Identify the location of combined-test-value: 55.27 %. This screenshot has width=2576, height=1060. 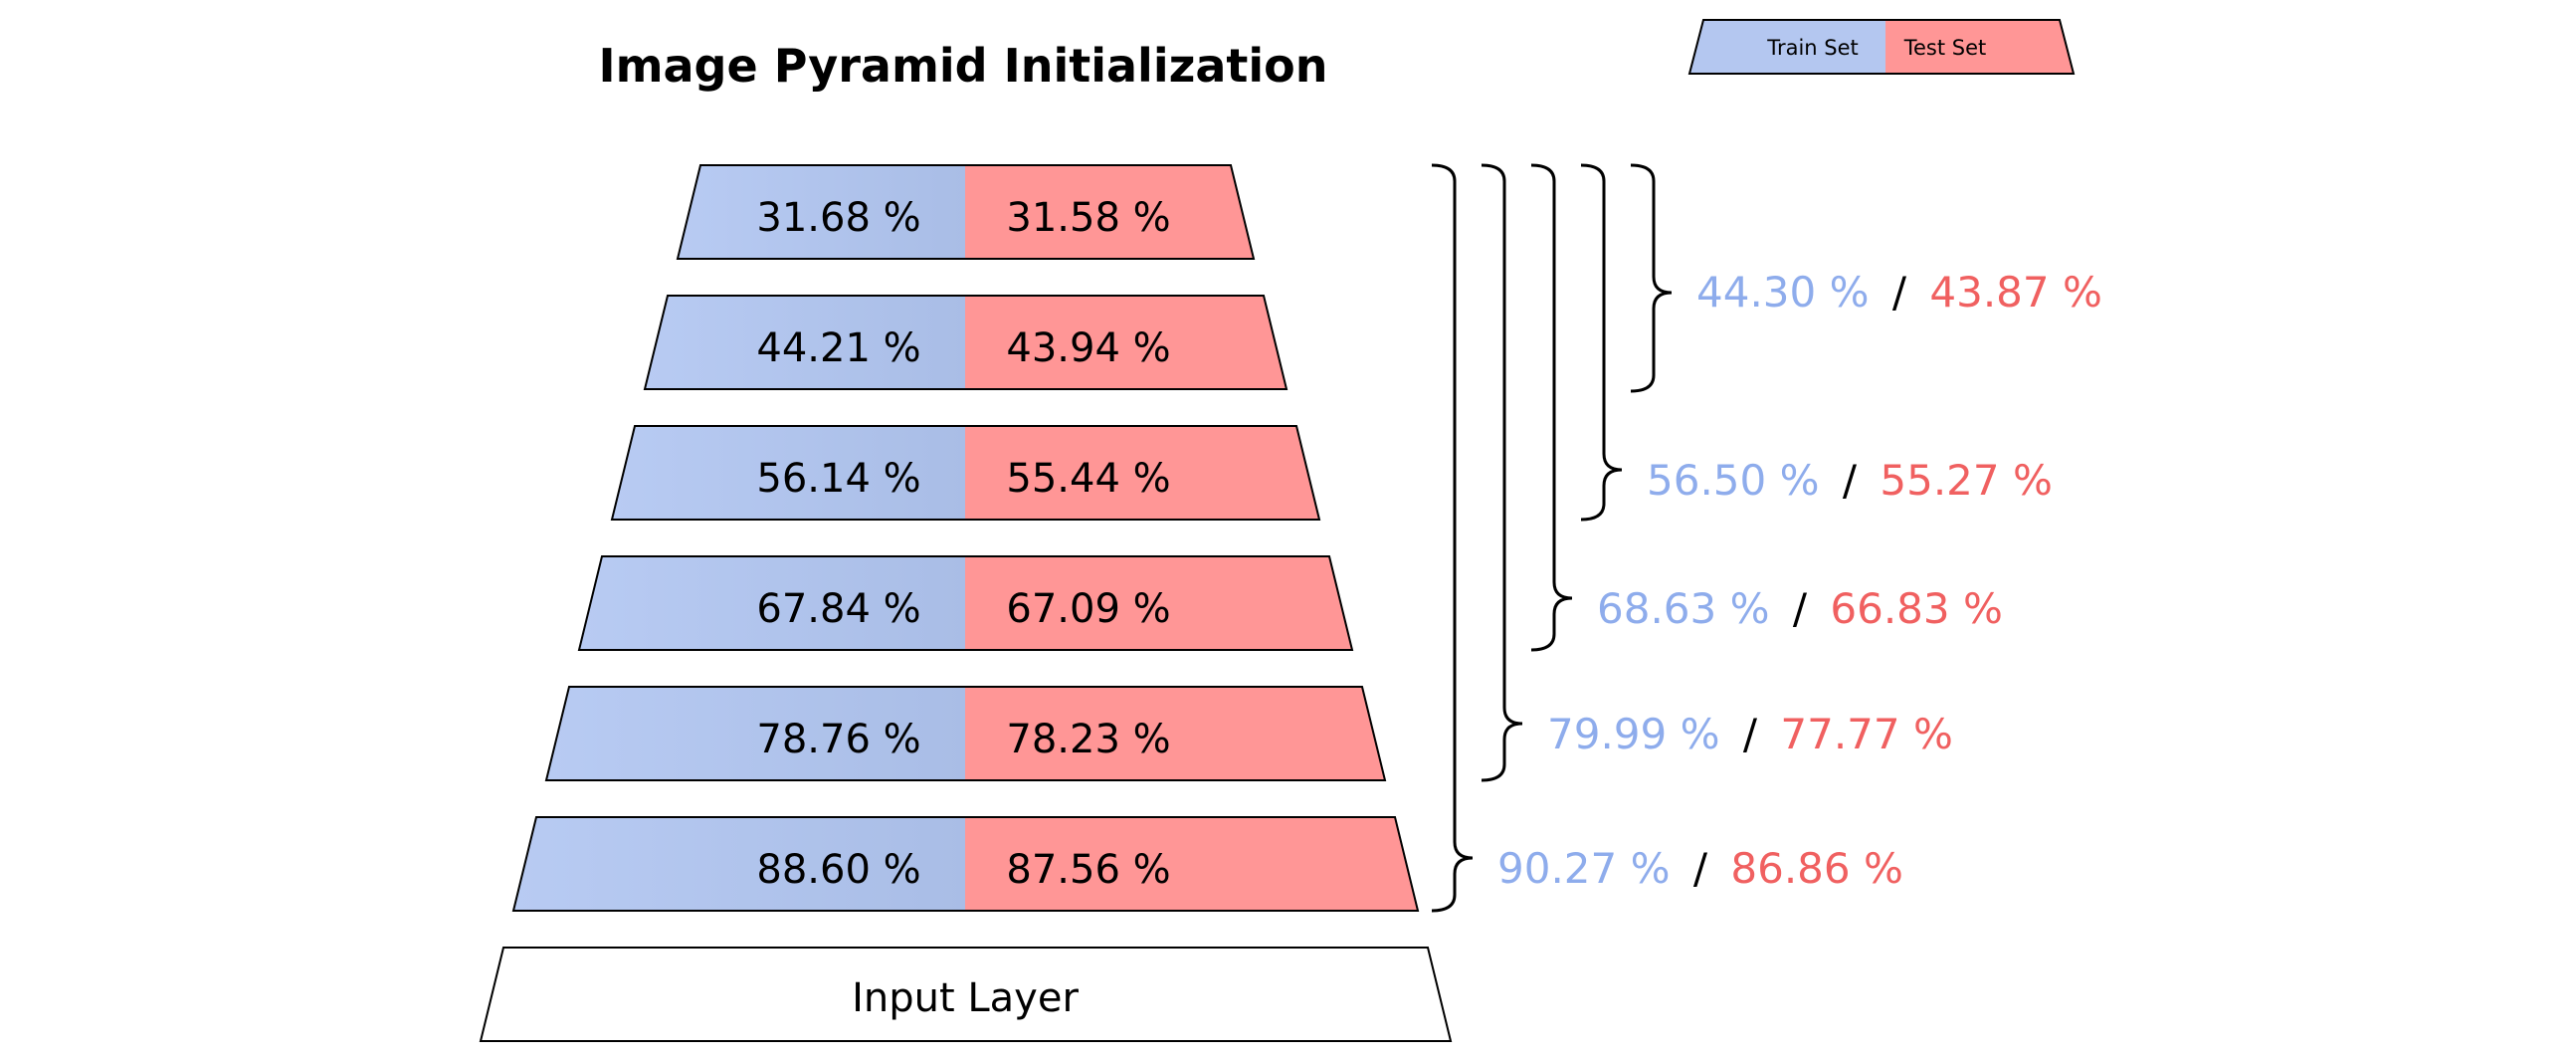
(1966, 481).